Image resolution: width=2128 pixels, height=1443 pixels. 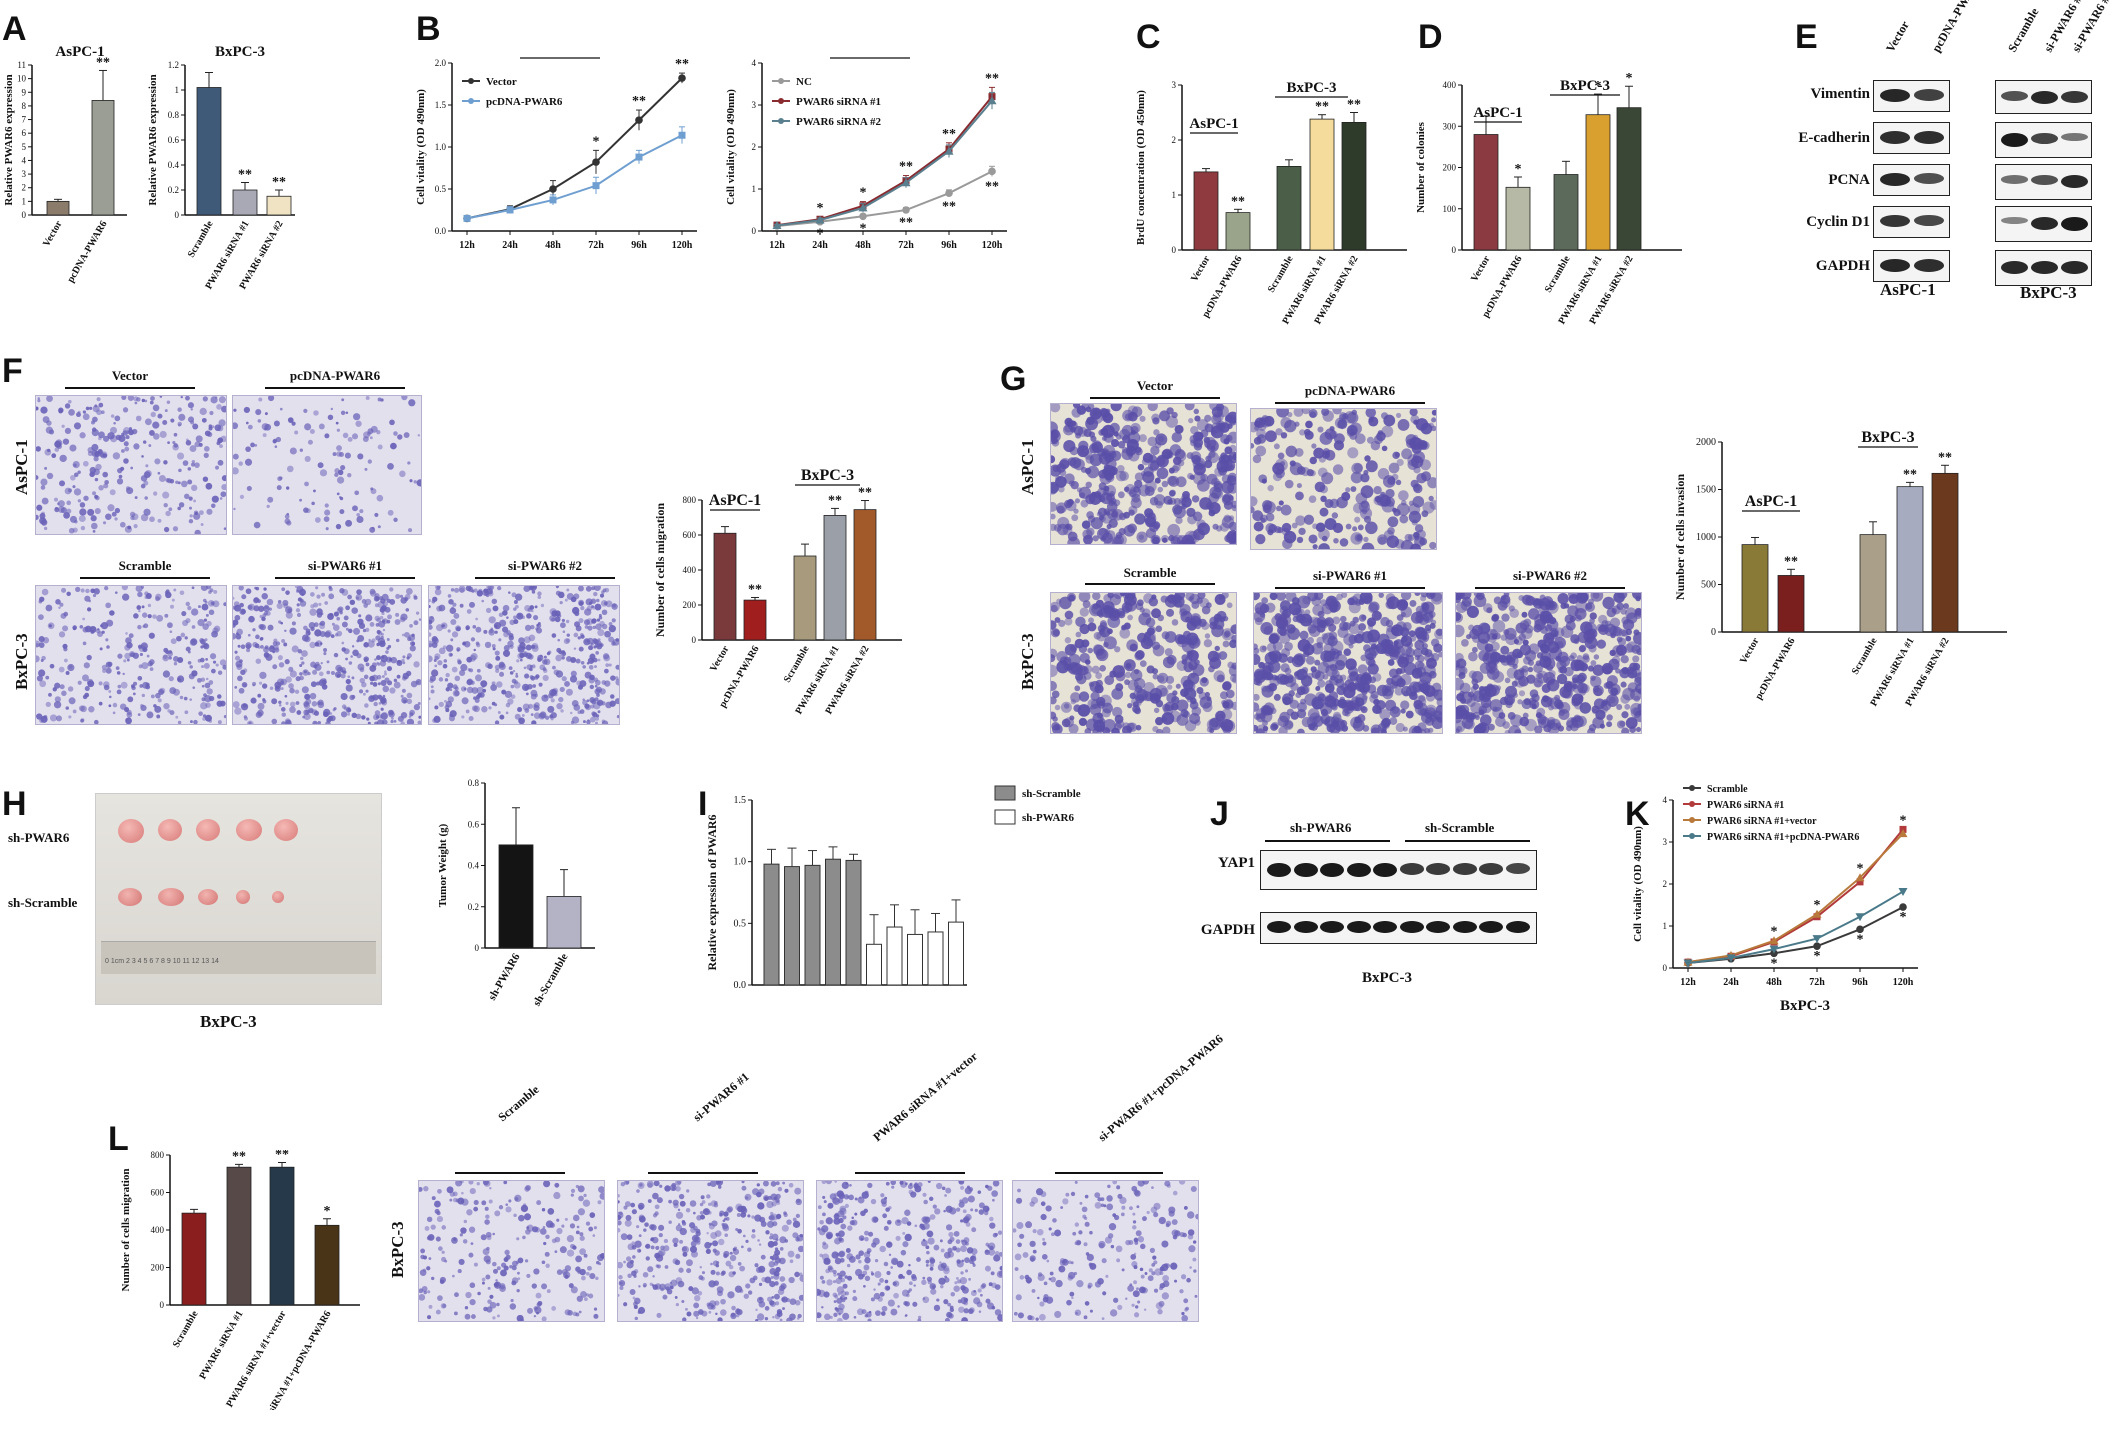 I want to click on x-category-label: sh-PWAR6, so click(x=504, y=976).